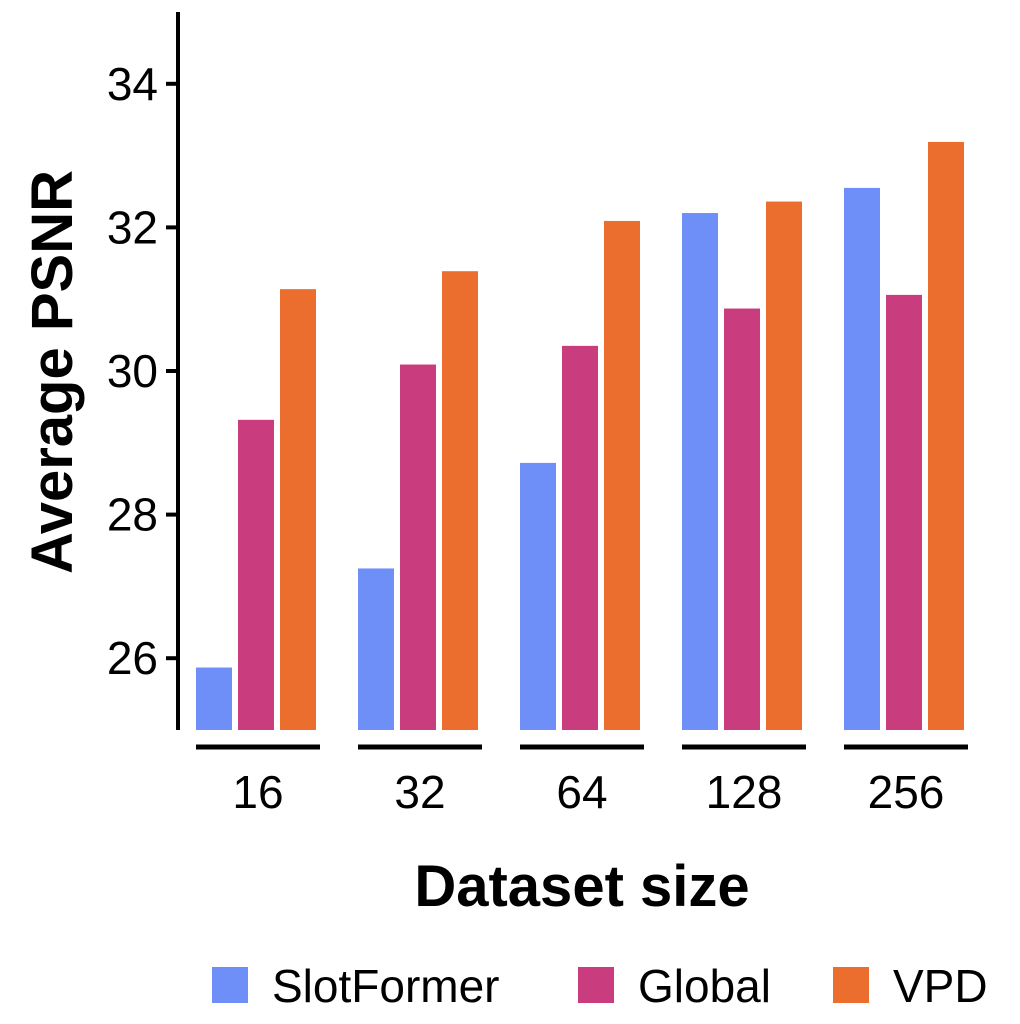 The image size is (1020, 1024). What do you see at coordinates (419, 792) in the screenshot?
I see `x-tick-label-32: 32` at bounding box center [419, 792].